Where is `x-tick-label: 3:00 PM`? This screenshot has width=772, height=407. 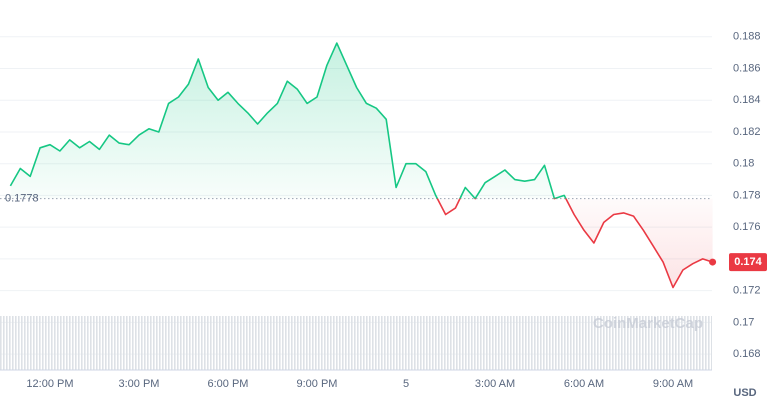
x-tick-label: 3:00 PM is located at coordinates (138, 384).